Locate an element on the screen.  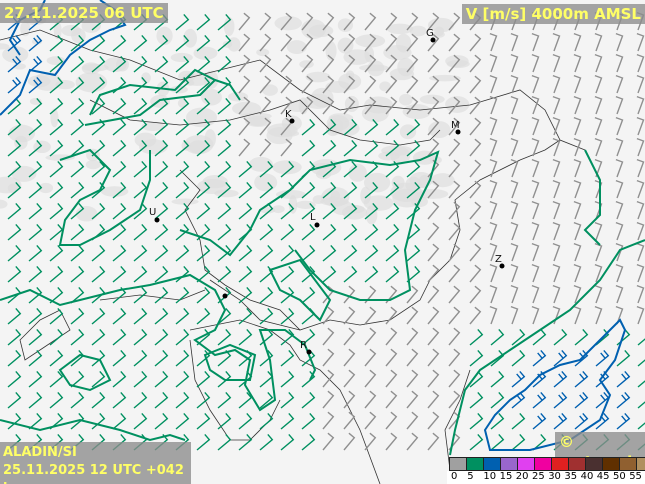
valid-time: 27.11.2025 06 UTC is located at coordinates (84, 13).